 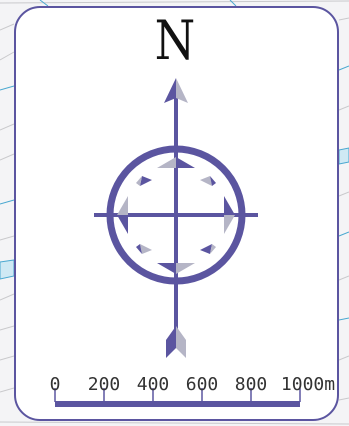 I want to click on top-map-edge, so click(x=174, y=3).